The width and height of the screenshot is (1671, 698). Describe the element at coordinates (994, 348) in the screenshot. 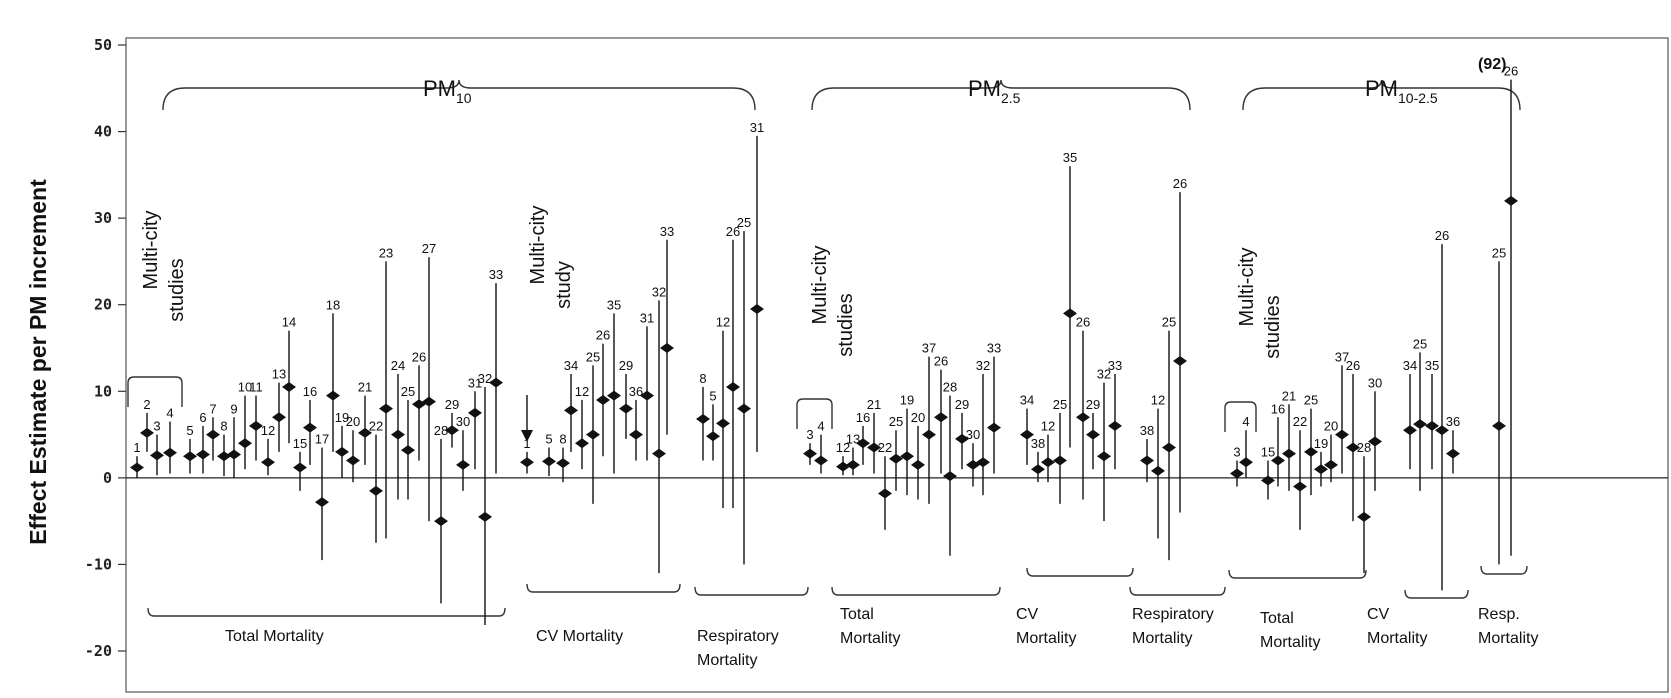

I see `point-label: 33` at that location.